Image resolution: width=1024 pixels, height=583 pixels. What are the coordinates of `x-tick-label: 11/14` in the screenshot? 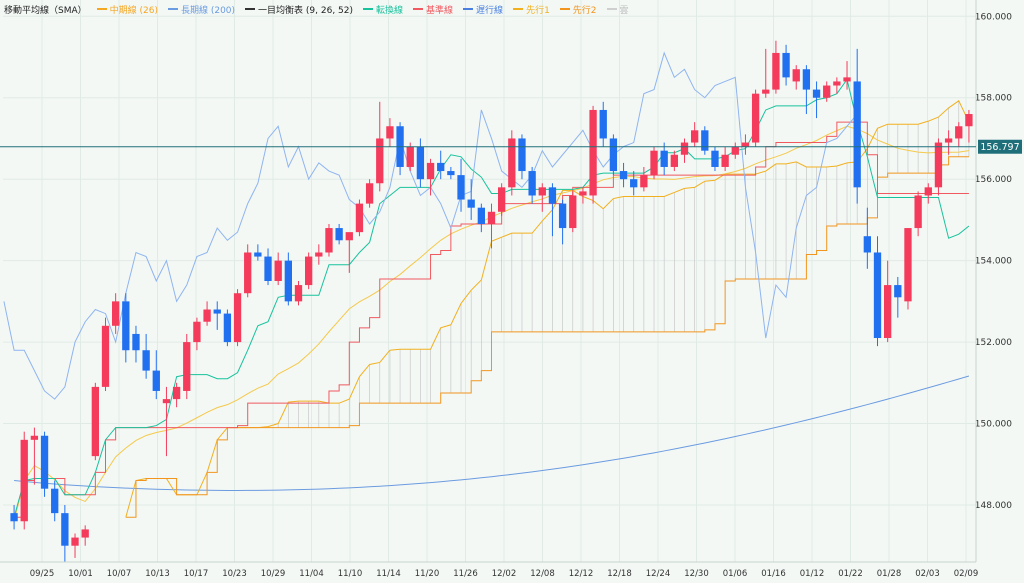 It's located at (388, 574).